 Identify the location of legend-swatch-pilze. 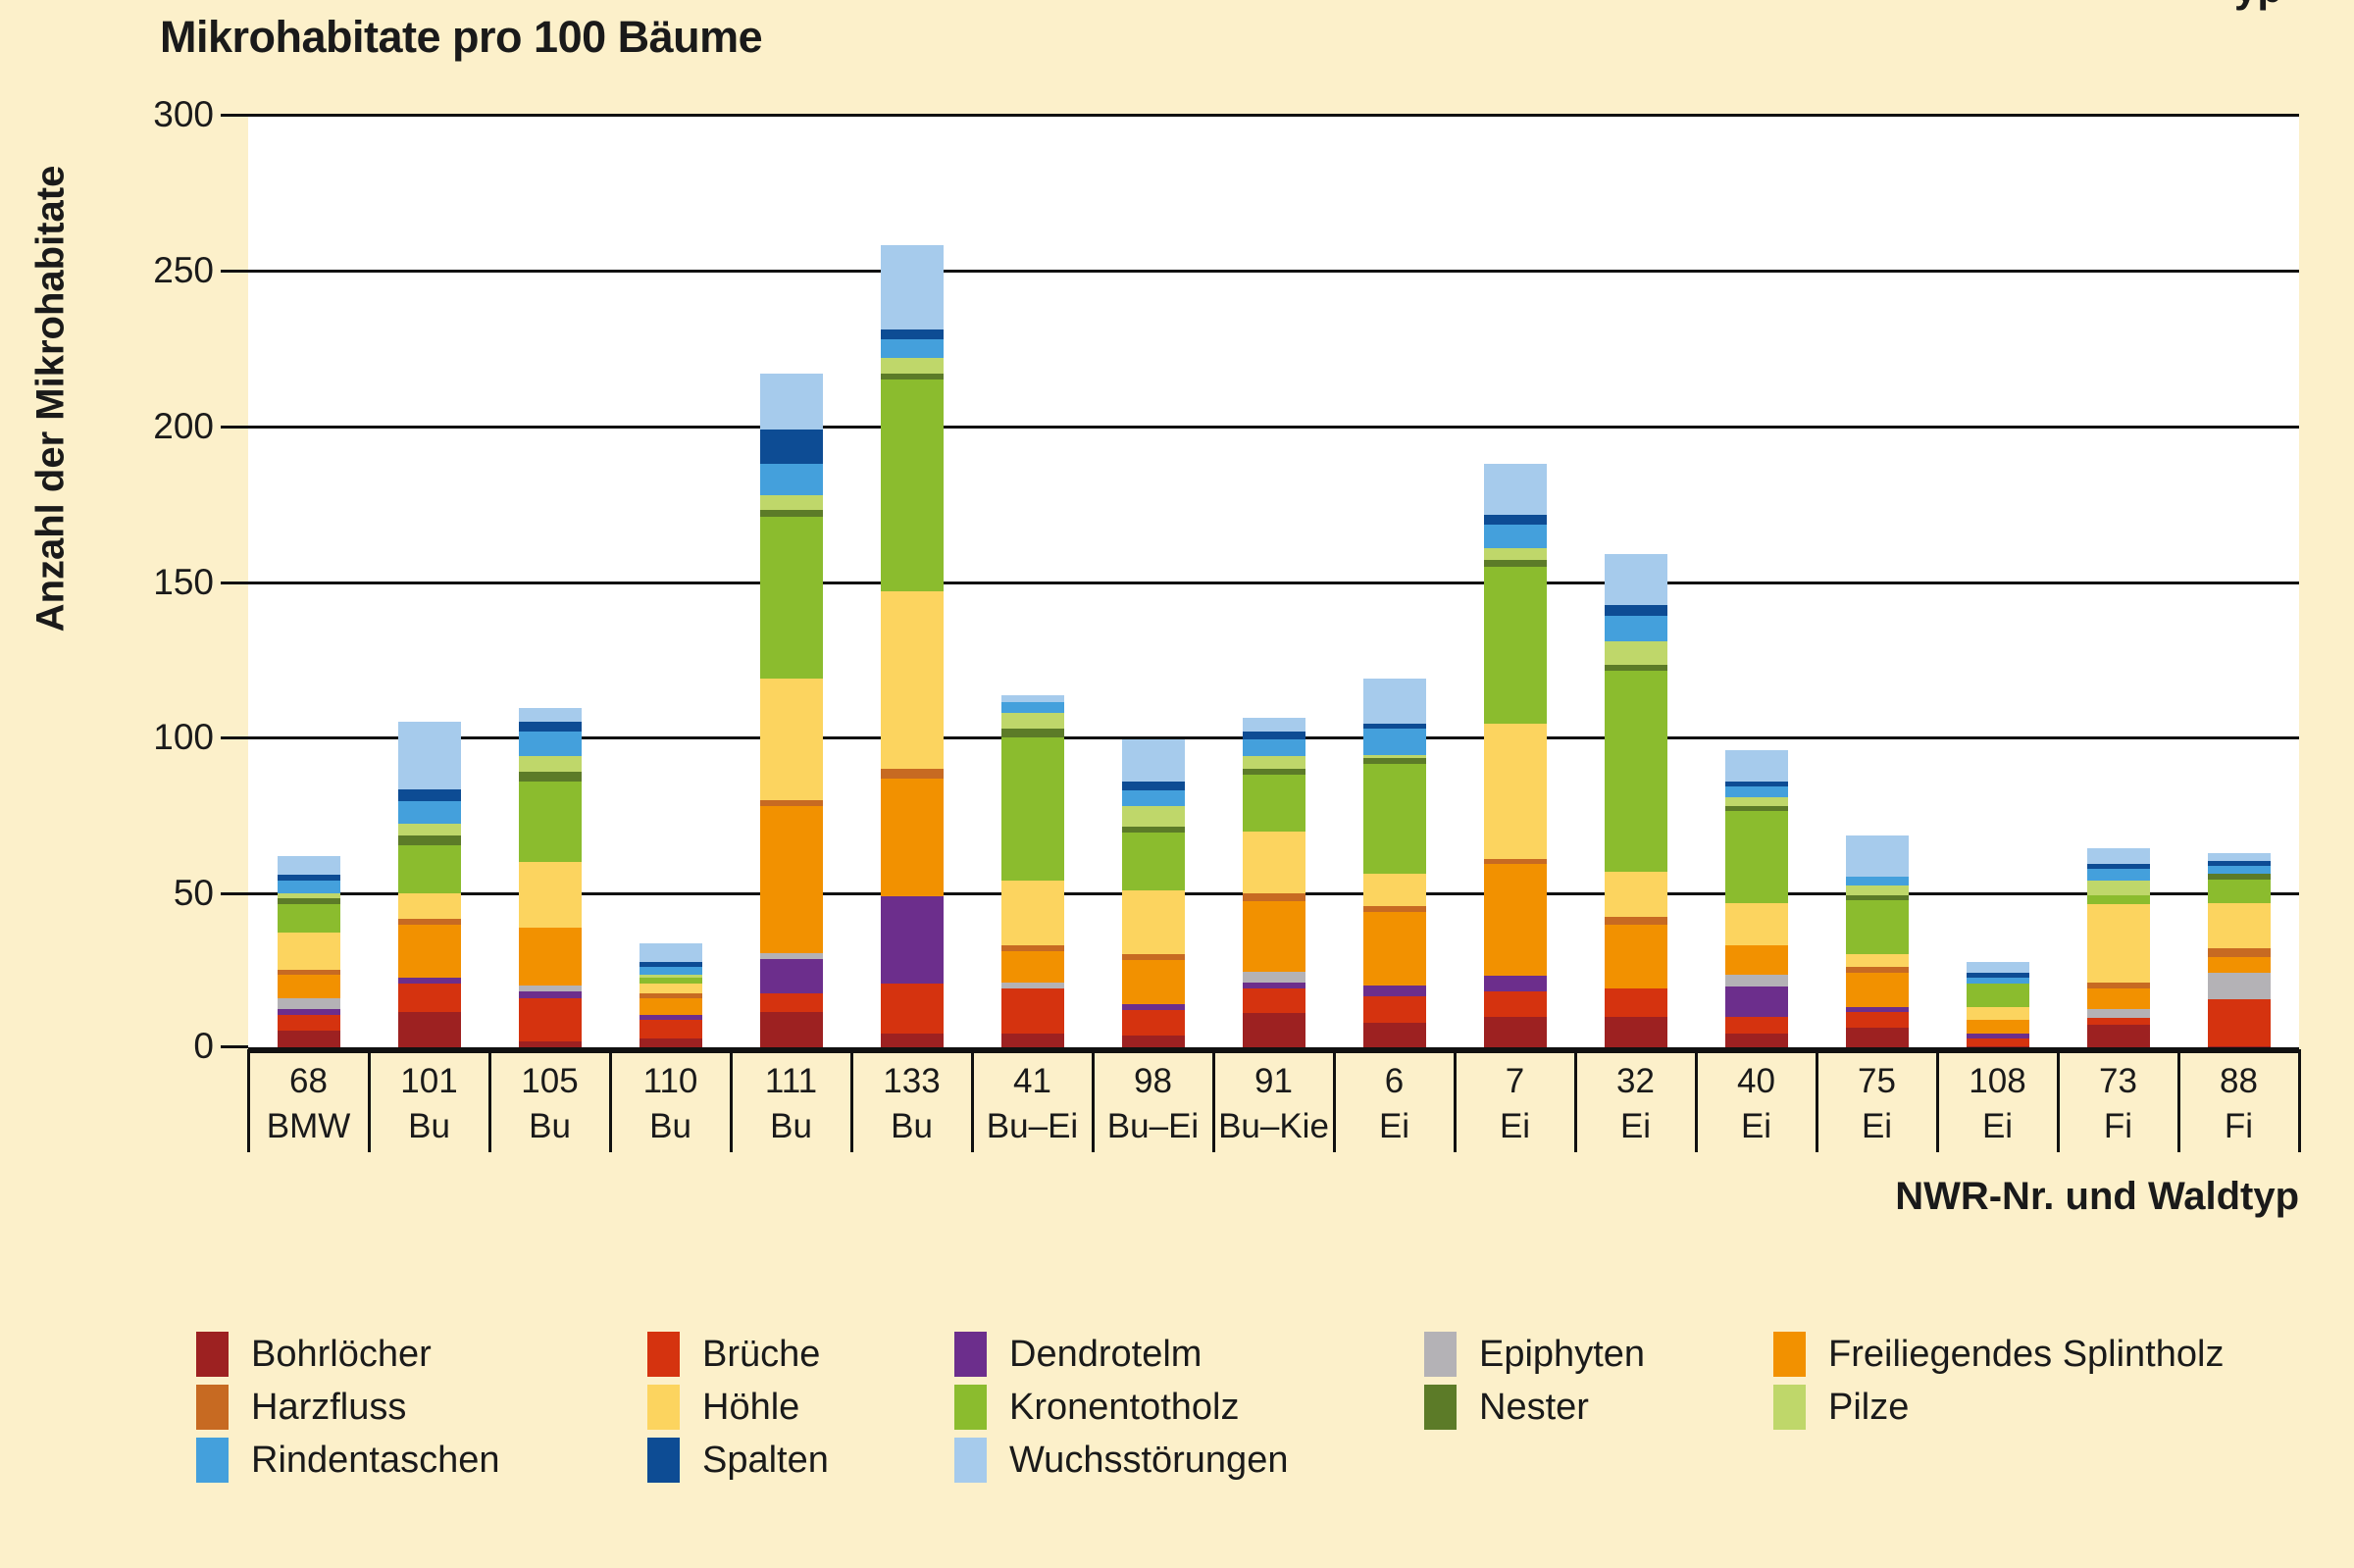
(1790, 1407).